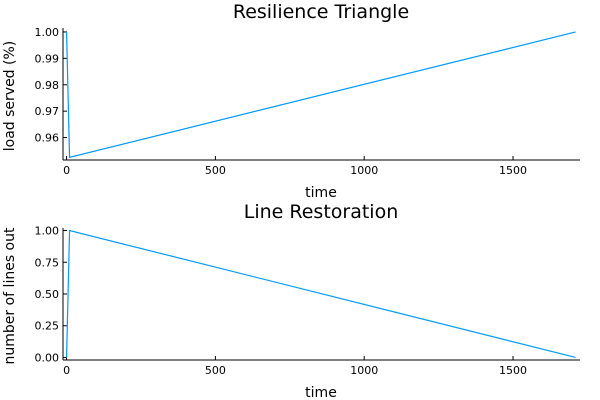 Image resolution: width=600 pixels, height=400 pixels. What do you see at coordinates (321, 12) in the screenshot?
I see `chart-title: Resilience Triangle` at bounding box center [321, 12].